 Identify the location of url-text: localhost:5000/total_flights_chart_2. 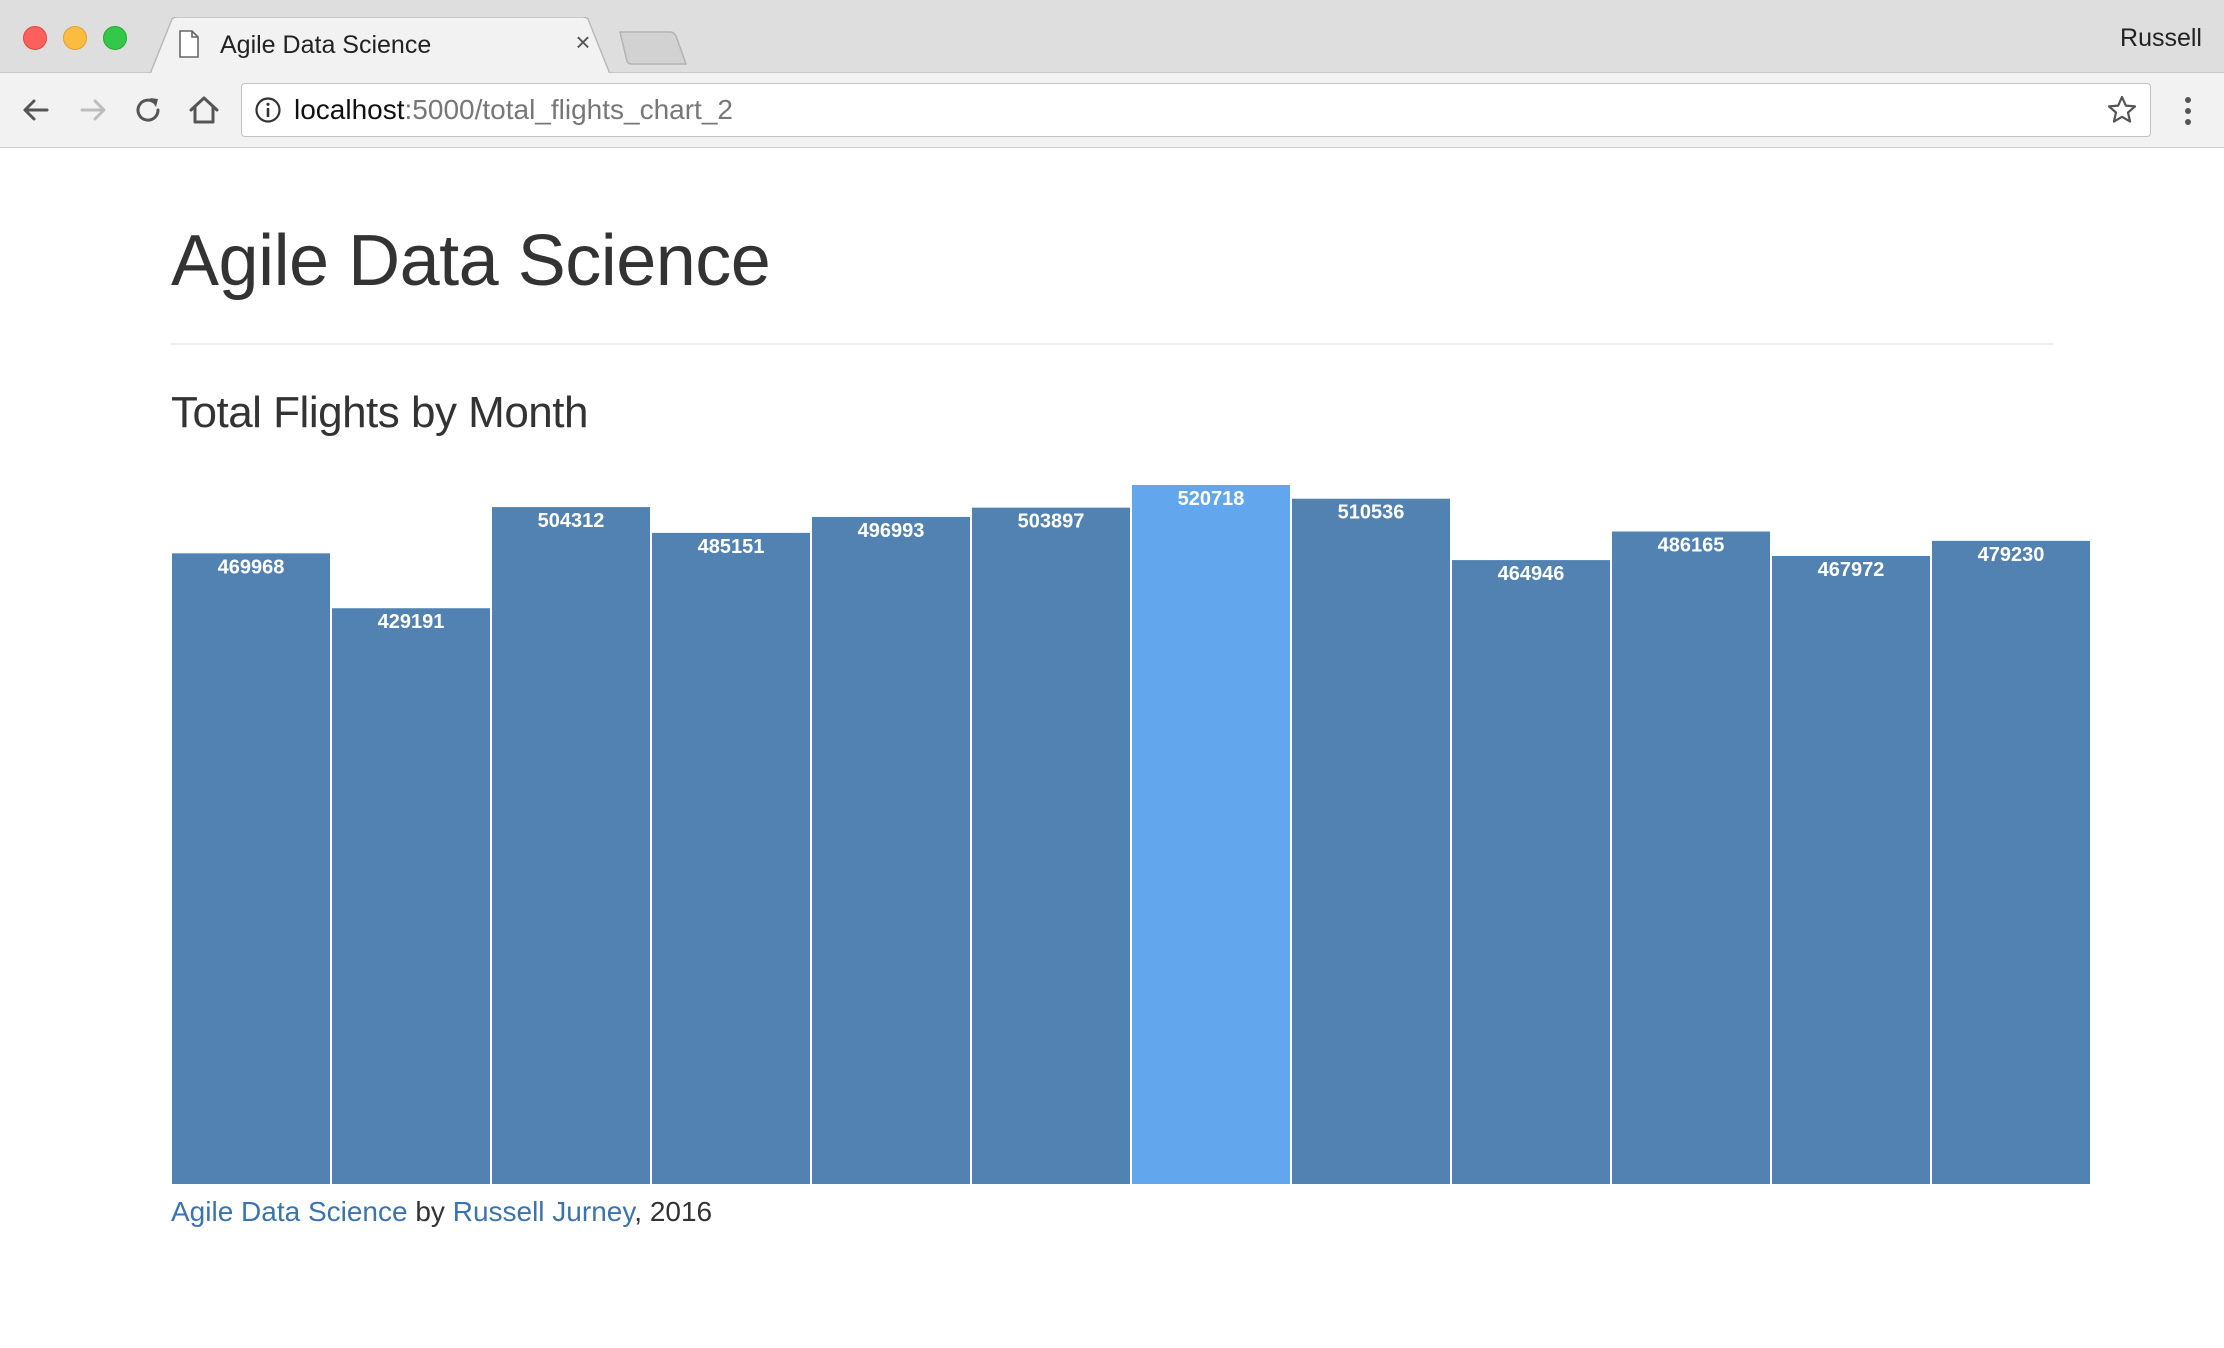
(513, 110).